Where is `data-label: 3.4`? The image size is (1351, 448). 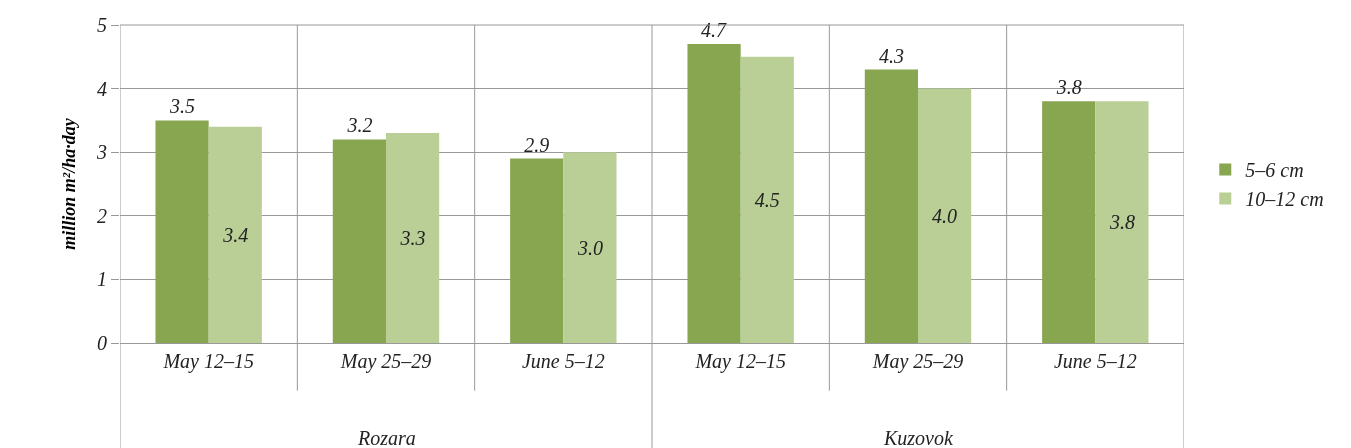 data-label: 3.4 is located at coordinates (235, 234).